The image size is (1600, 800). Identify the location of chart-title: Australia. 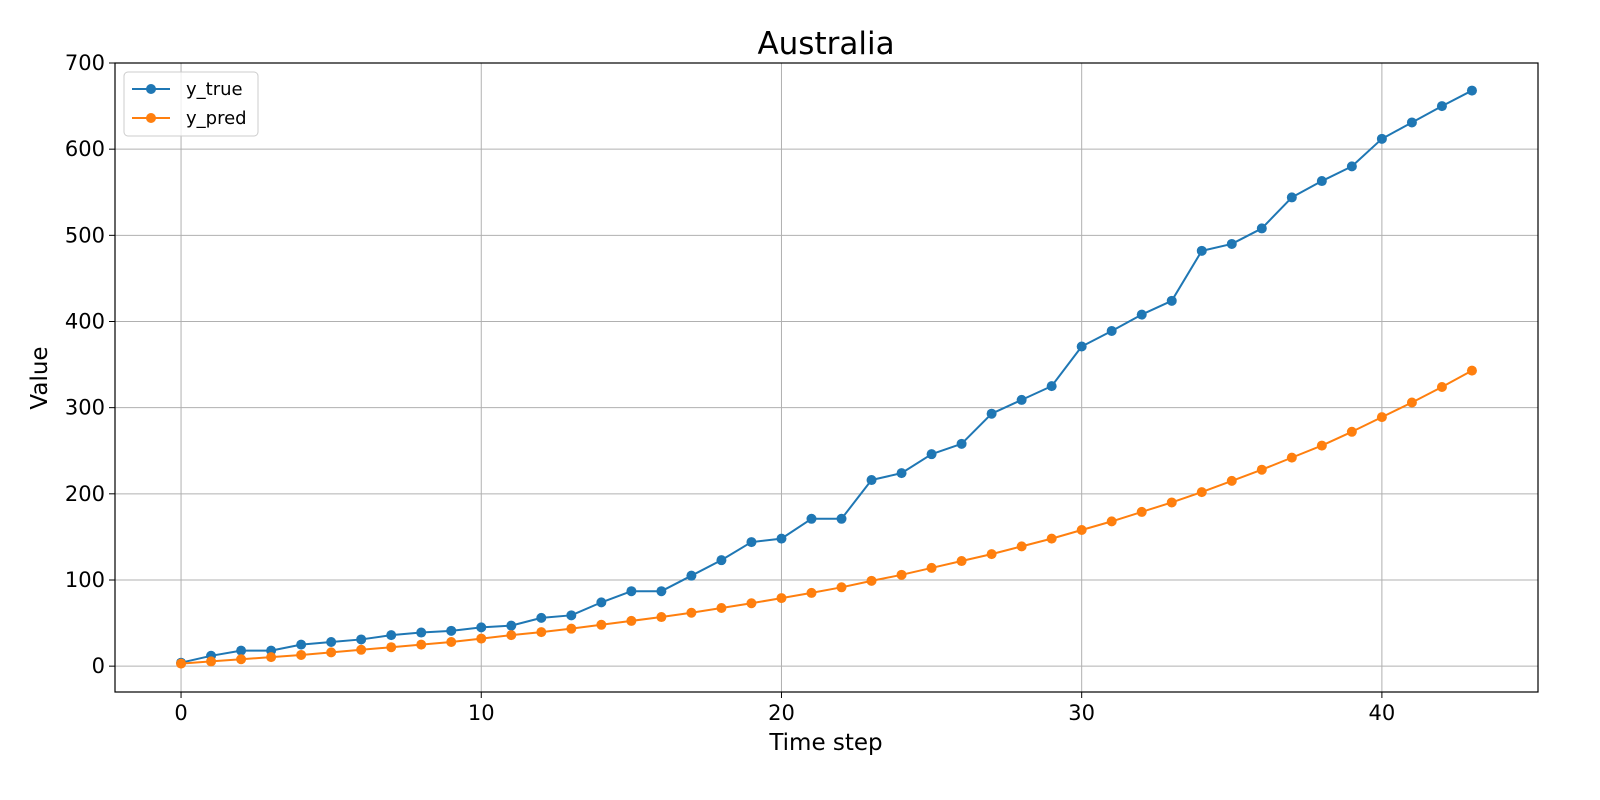
(825, 44).